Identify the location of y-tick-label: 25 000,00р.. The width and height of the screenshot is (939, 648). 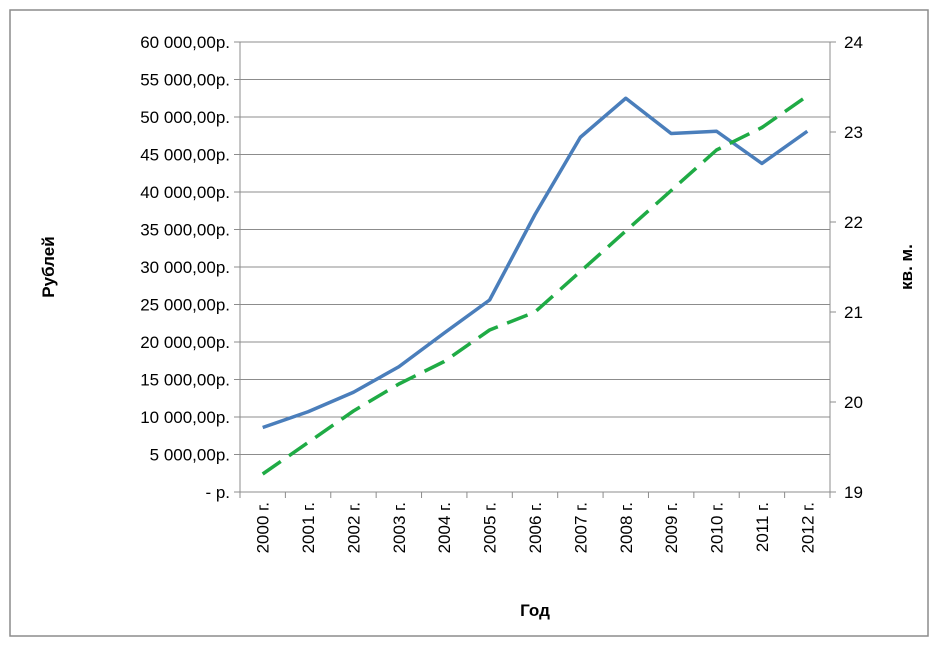
(185, 305).